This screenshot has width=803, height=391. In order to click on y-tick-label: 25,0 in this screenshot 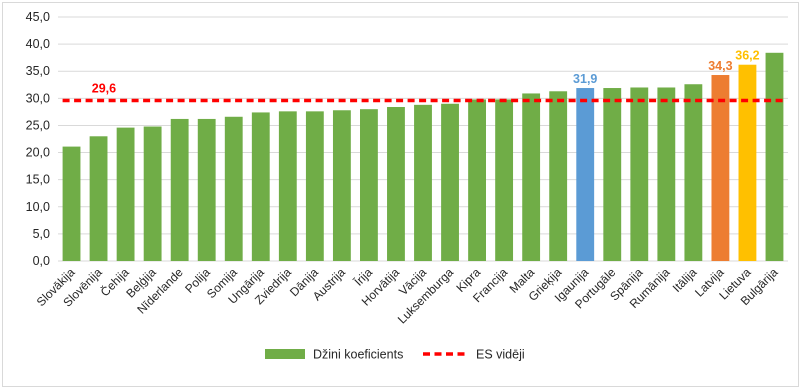, I will do `click(38, 125)`.